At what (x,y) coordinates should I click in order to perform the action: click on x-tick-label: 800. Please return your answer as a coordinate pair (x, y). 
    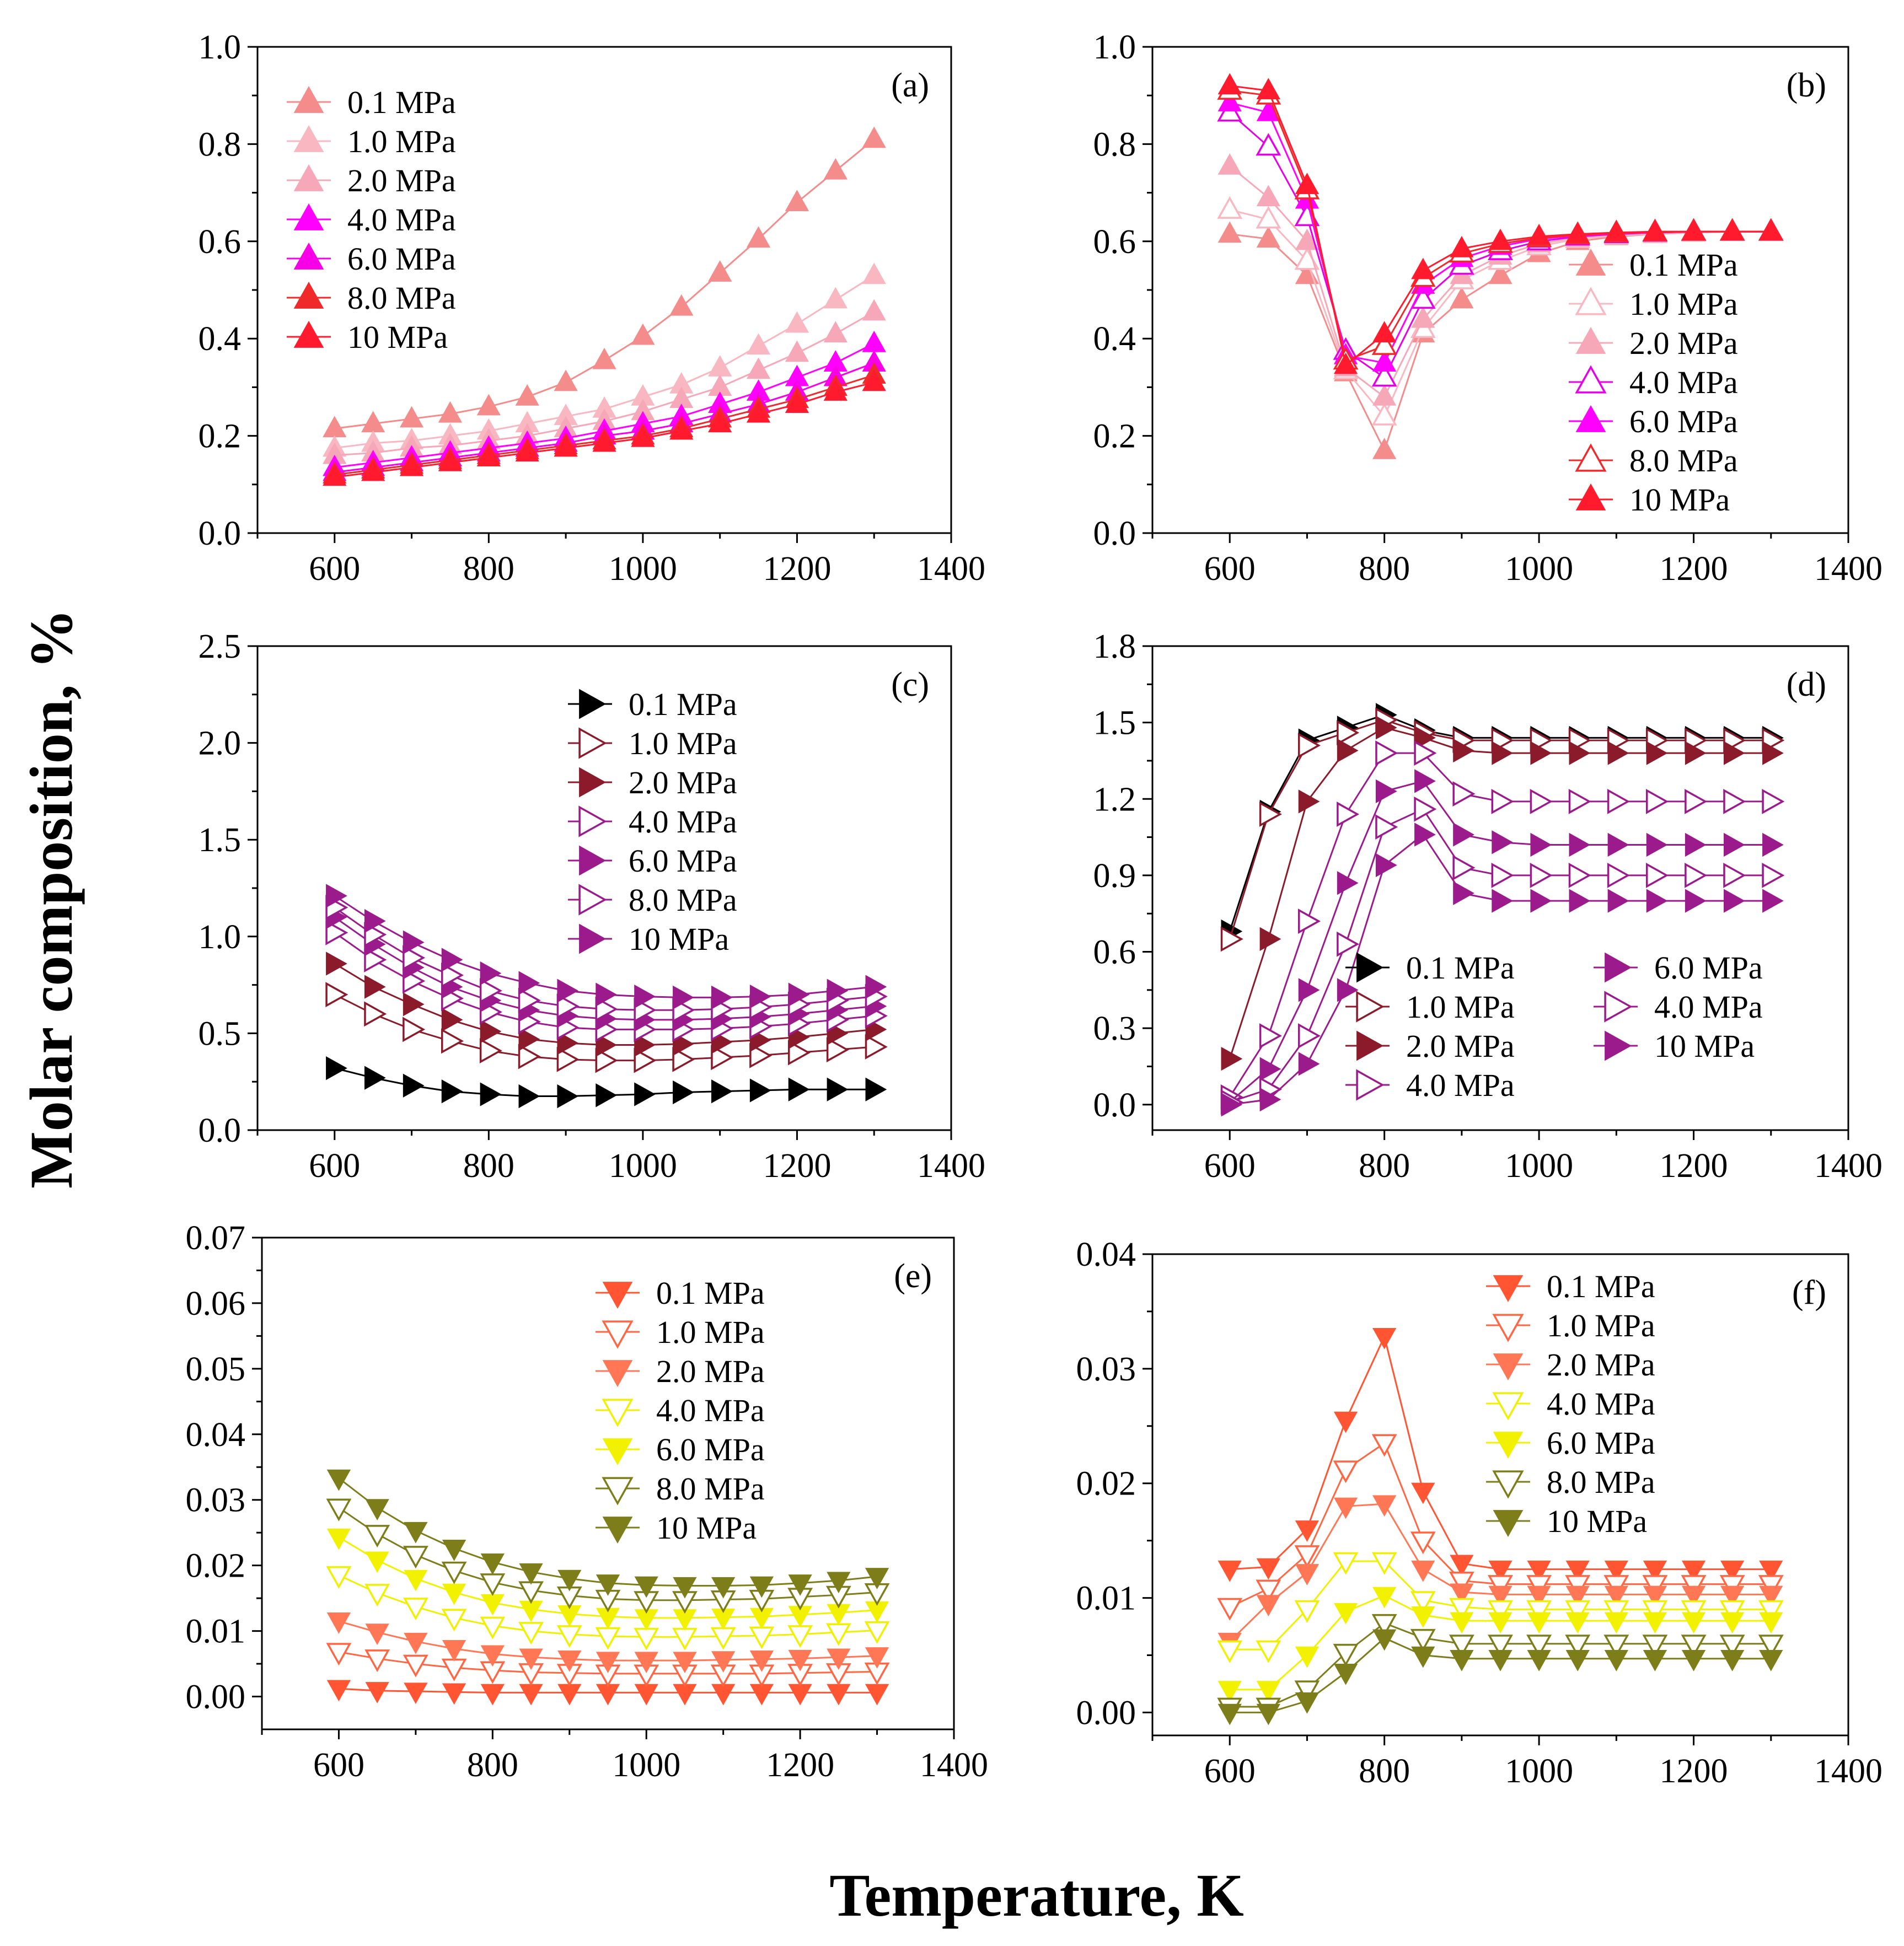
    Looking at the image, I should click on (1385, 569).